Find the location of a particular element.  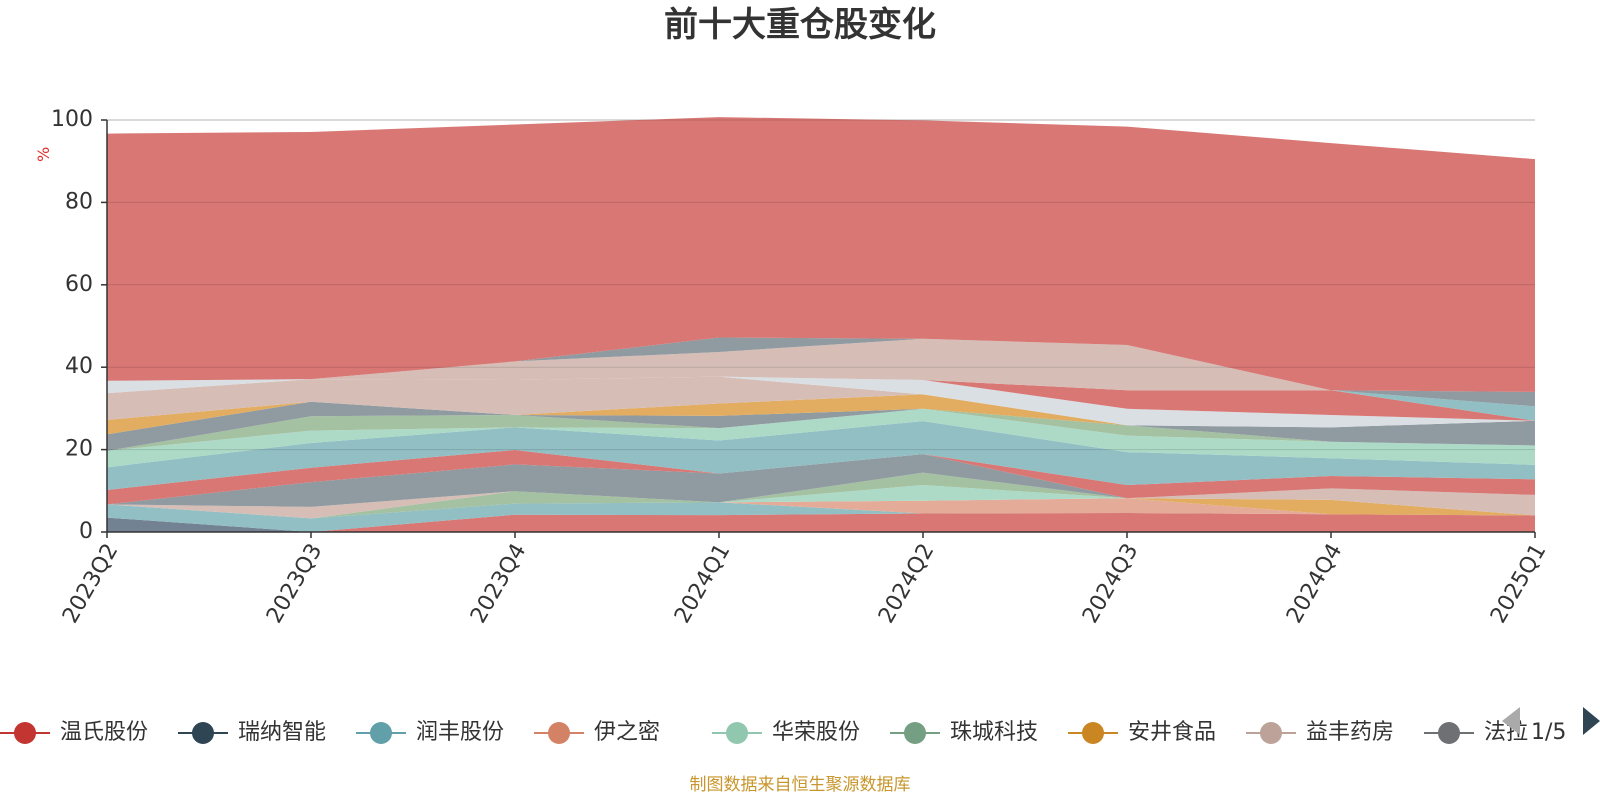

x-tick-label: 2025Q1 is located at coordinates (1518, 584).